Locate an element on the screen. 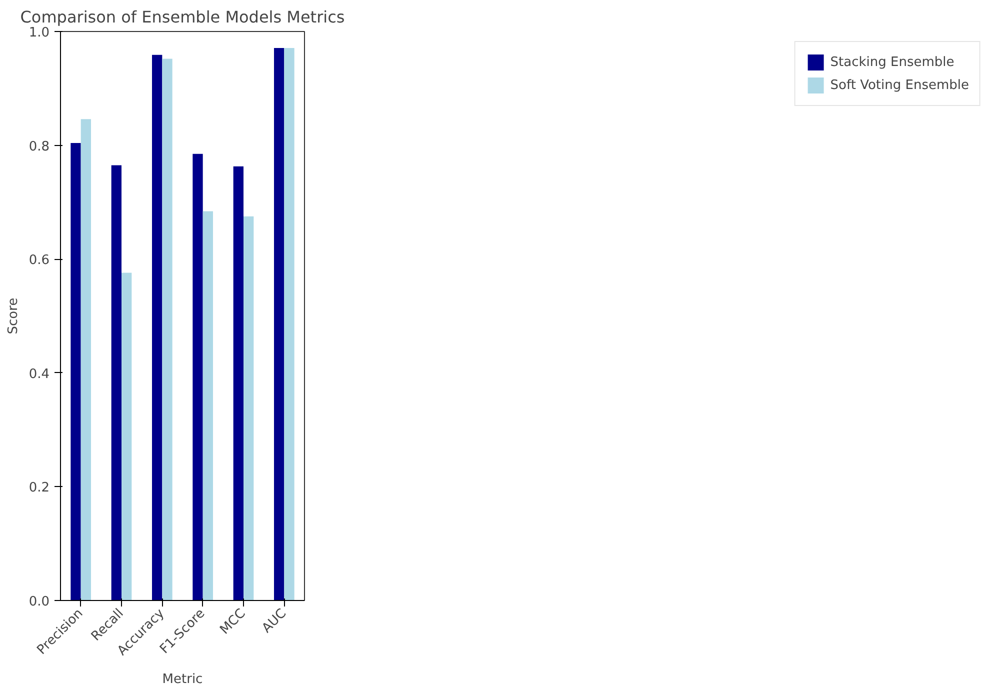  y-tick-label: 0.2 is located at coordinates (39, 488).